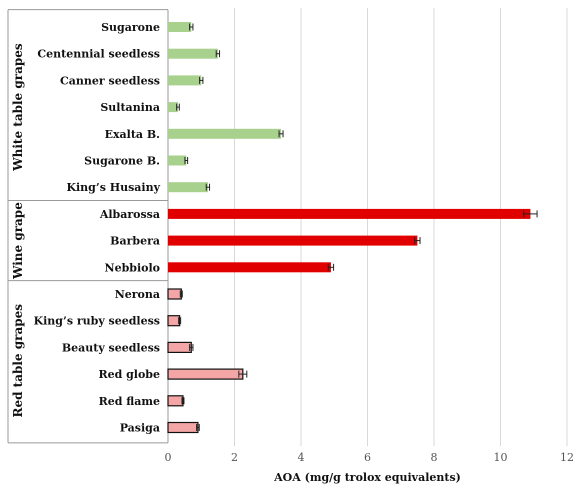 The width and height of the screenshot is (573, 486). What do you see at coordinates (111, 347) in the screenshot?
I see `category-label: Beauty seedless` at bounding box center [111, 347].